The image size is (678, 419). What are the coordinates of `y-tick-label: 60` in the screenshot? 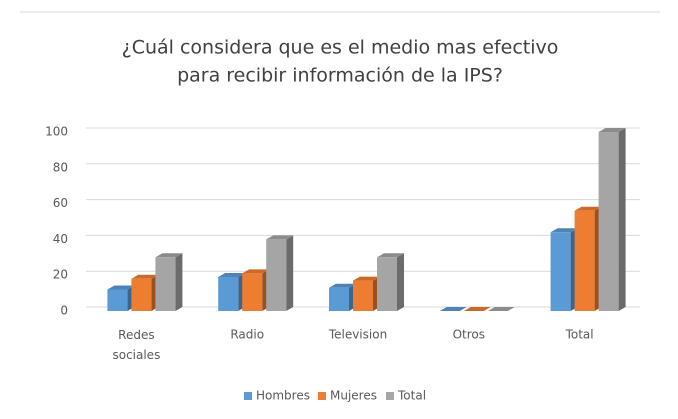 It's located at (60, 203).